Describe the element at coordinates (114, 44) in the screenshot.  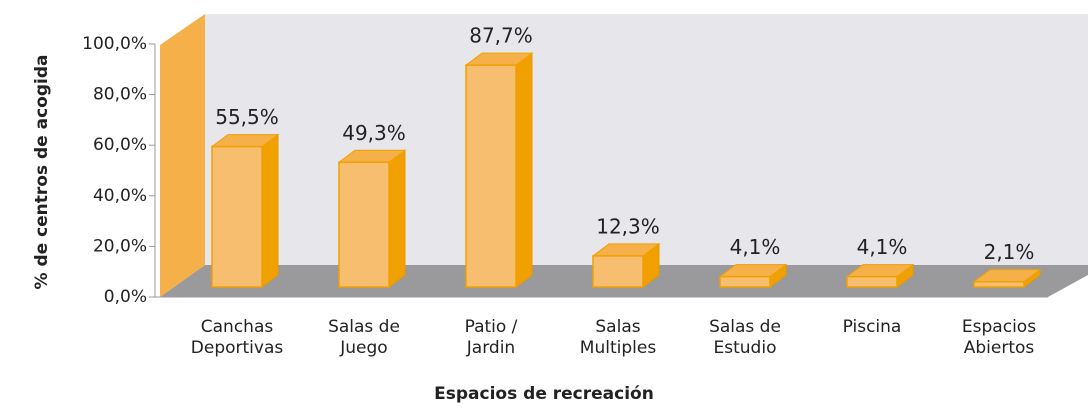
I see `y-tick-label: 100,0%` at that location.